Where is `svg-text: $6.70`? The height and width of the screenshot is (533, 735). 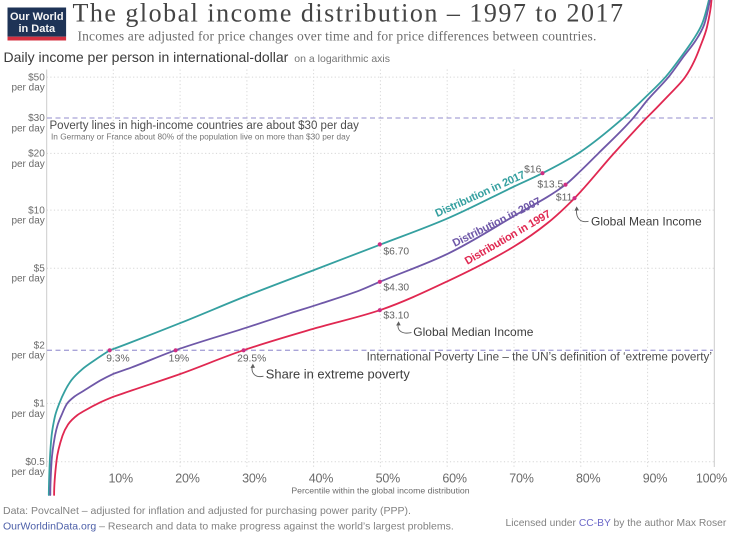
svg-text: $6.70 is located at coordinates (396, 251).